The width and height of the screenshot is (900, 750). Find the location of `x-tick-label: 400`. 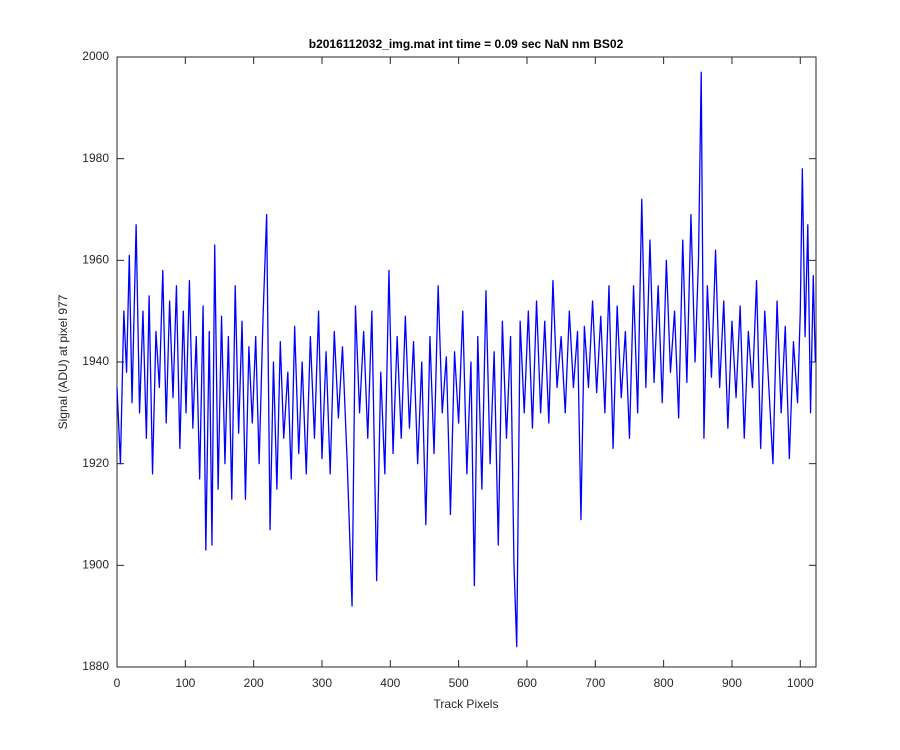

x-tick-label: 400 is located at coordinates (390, 683).